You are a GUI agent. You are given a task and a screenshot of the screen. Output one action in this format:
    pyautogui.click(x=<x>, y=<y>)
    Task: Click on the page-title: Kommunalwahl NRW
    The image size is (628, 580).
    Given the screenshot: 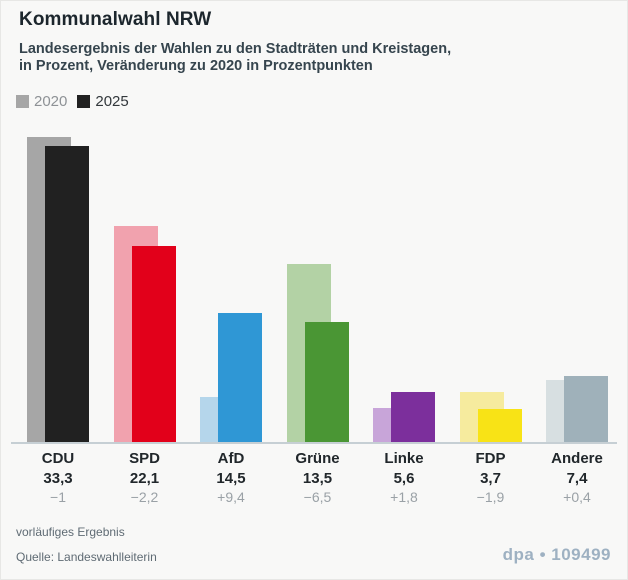 What is the action you would take?
    pyautogui.click(x=115, y=19)
    